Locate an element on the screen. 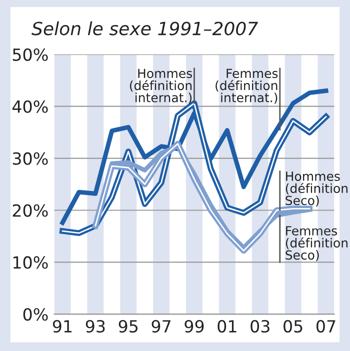 This screenshot has width=350, height=351. x-tick-label: 99 is located at coordinates (194, 326).